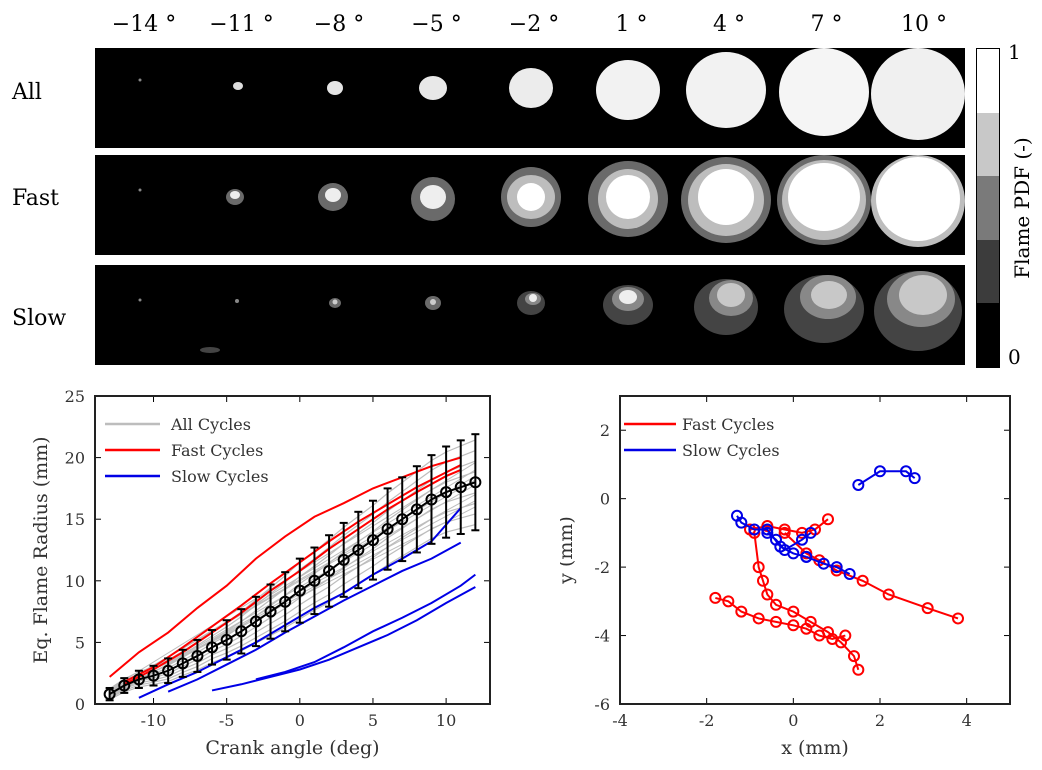 The width and height of the screenshot is (1042, 770). What do you see at coordinates (41, 549) in the screenshot?
I see `y-axis-label: Eq. Flame Radius (mm)` at bounding box center [41, 549].